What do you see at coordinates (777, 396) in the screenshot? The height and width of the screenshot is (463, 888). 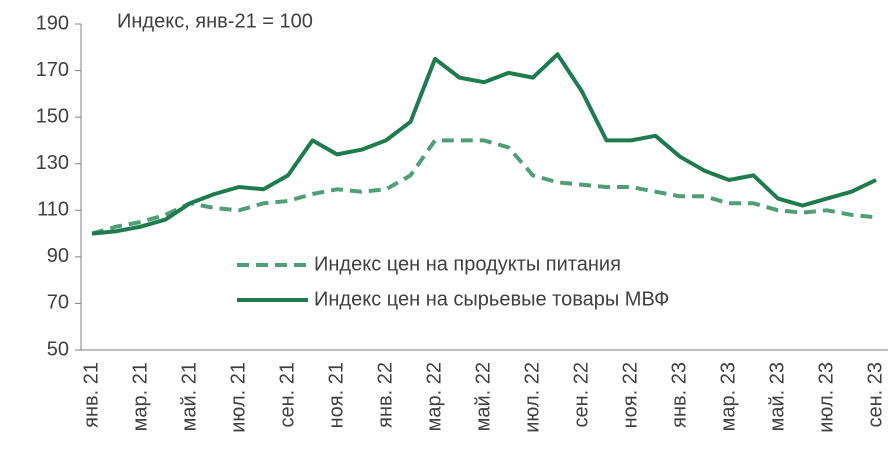 I see `x-tick-label: май. 23` at bounding box center [777, 396].